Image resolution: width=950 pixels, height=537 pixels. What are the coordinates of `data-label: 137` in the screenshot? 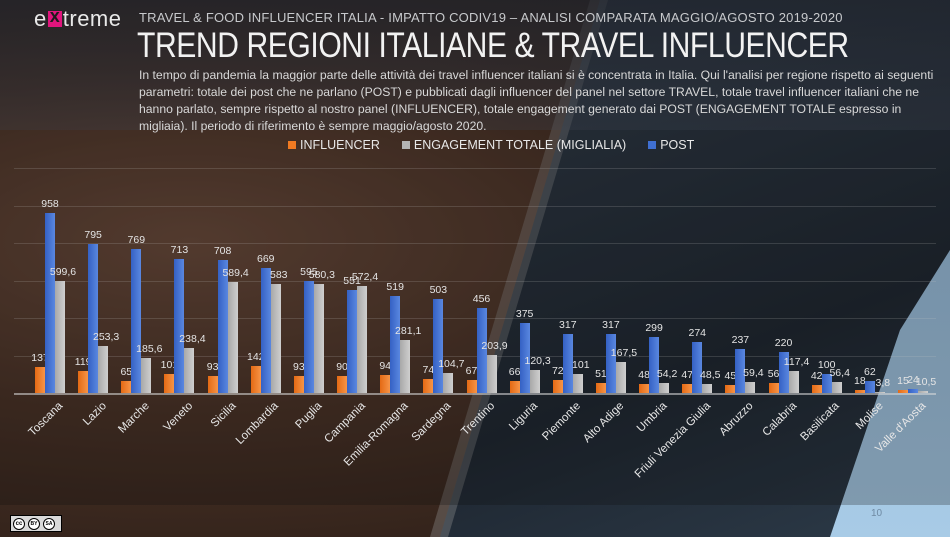 It's located at (40, 358).